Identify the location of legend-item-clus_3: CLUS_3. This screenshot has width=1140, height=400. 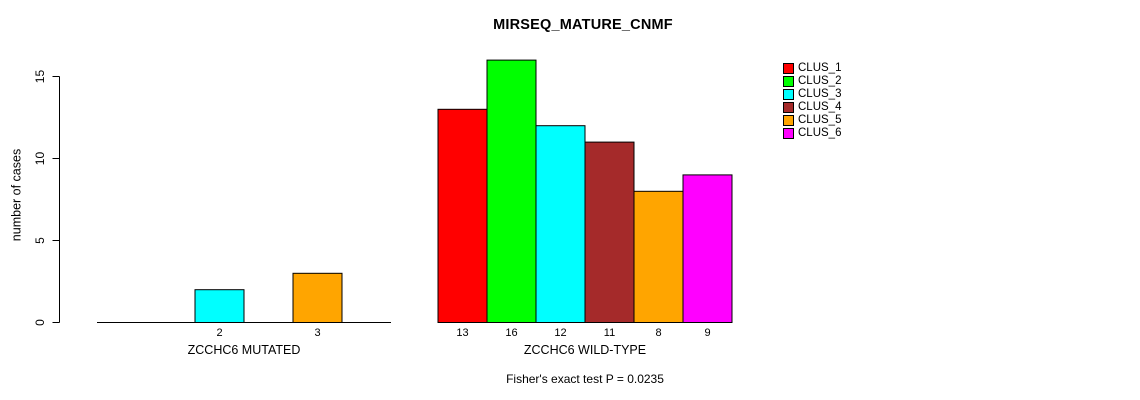
(812, 94).